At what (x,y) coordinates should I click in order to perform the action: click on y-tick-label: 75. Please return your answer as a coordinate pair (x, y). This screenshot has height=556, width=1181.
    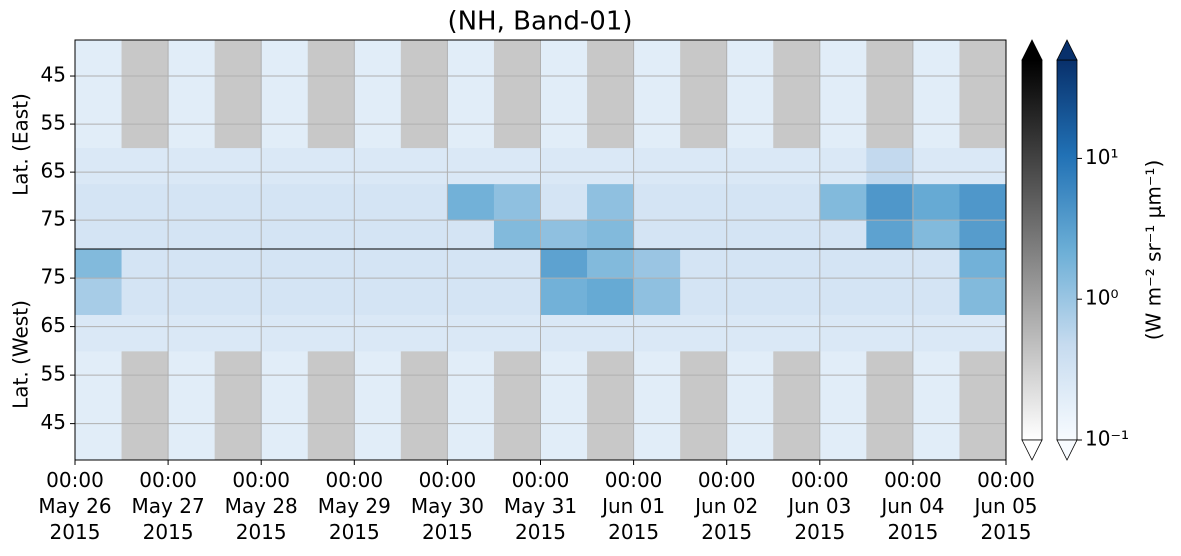
    Looking at the image, I should click on (53, 277).